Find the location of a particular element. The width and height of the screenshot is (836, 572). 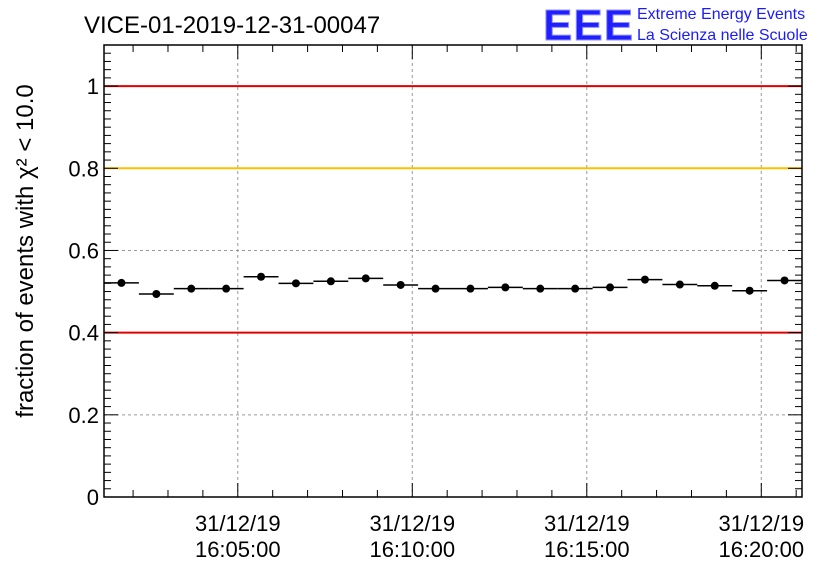

y-tick-label-5: 1 is located at coordinates (93, 86).